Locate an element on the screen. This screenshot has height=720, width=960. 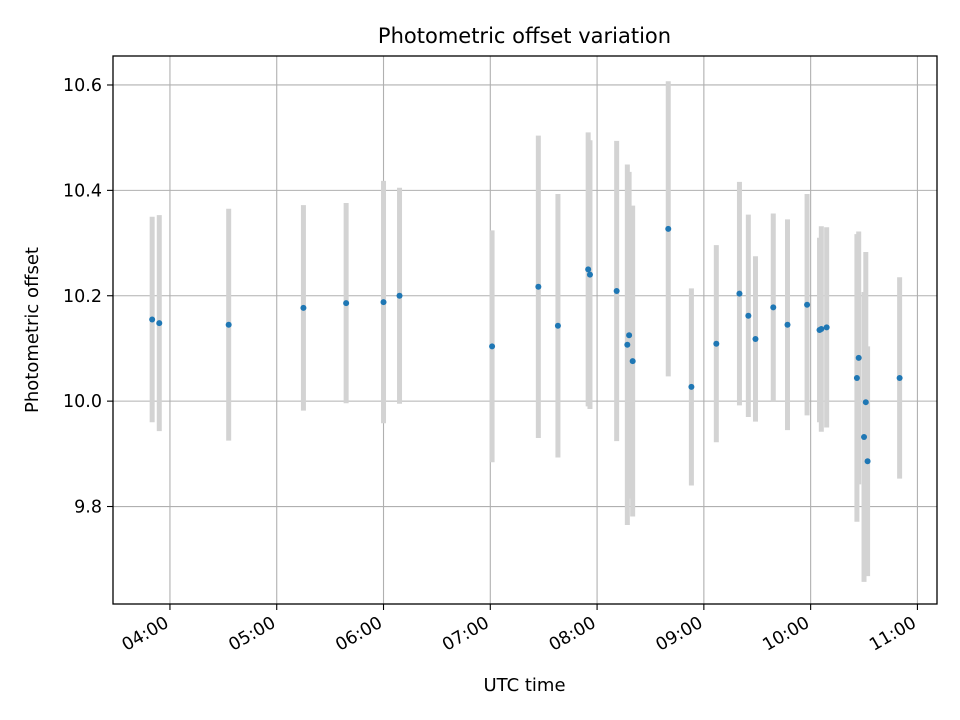
y-tick-label: 10.6 is located at coordinates (82, 86).